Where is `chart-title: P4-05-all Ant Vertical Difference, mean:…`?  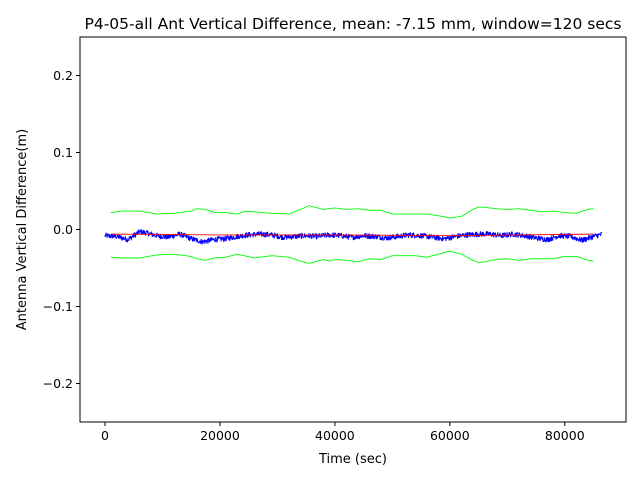 chart-title: P4-05-all Ant Vertical Difference, mean:… is located at coordinates (353, 24).